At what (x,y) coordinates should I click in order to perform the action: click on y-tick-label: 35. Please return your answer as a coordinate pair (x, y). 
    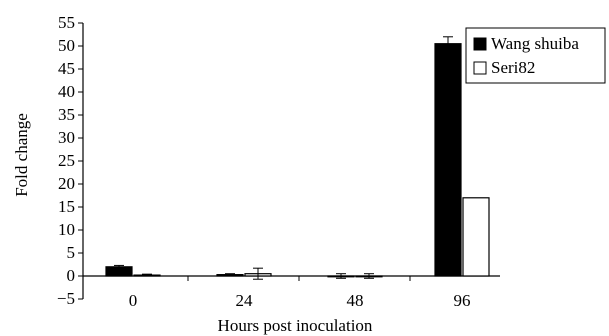
    Looking at the image, I should click on (66, 114).